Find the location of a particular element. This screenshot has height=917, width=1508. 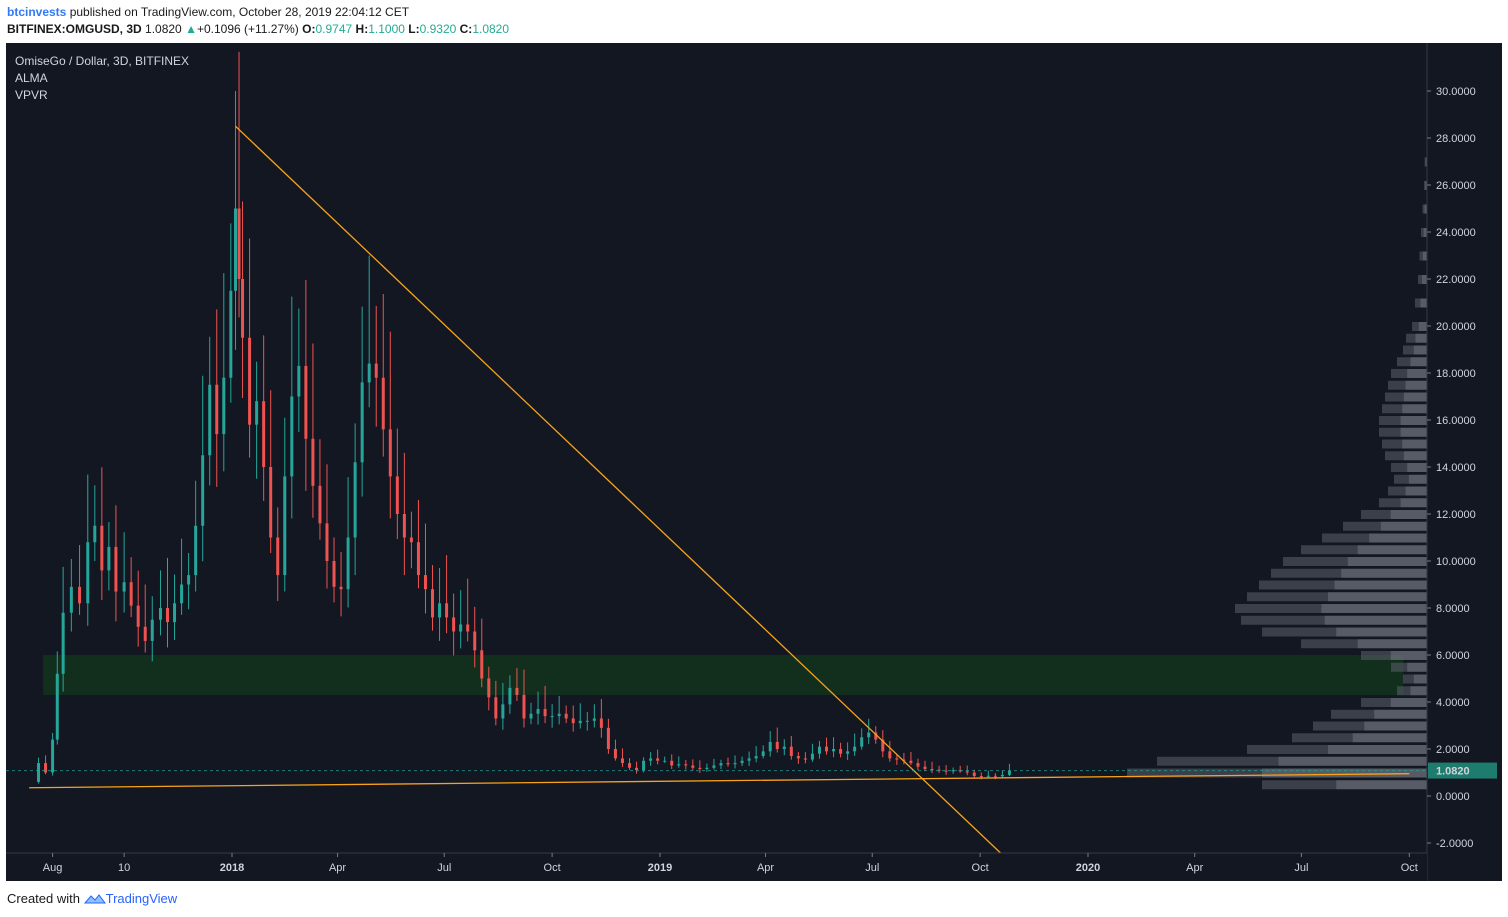

tradingview-brand: TradingView is located at coordinates (141, 898).